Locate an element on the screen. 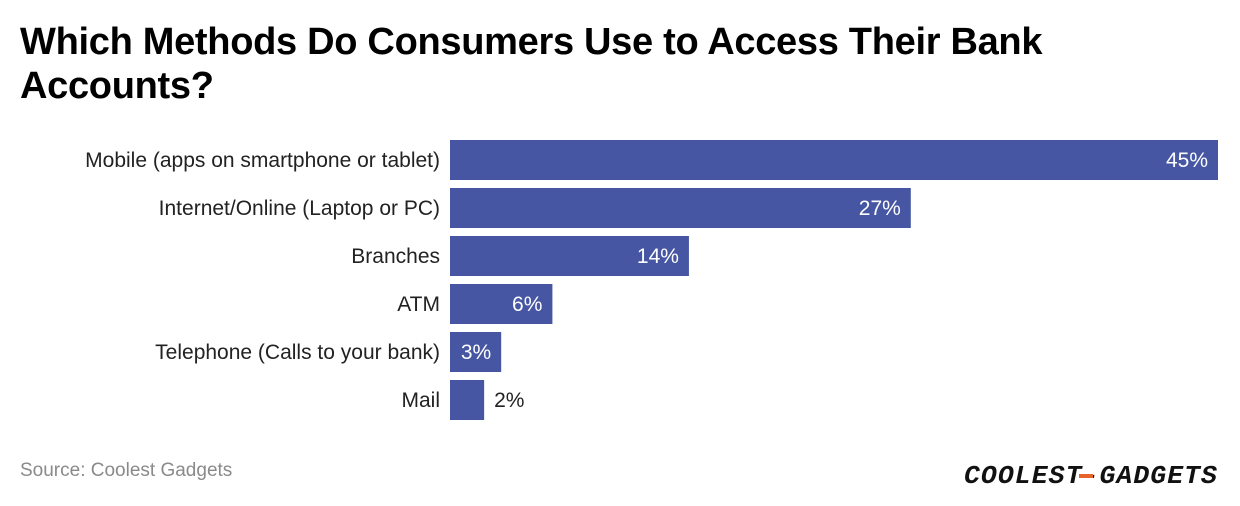 The image size is (1240, 506). logo-dash-accent is located at coordinates (1086, 476).